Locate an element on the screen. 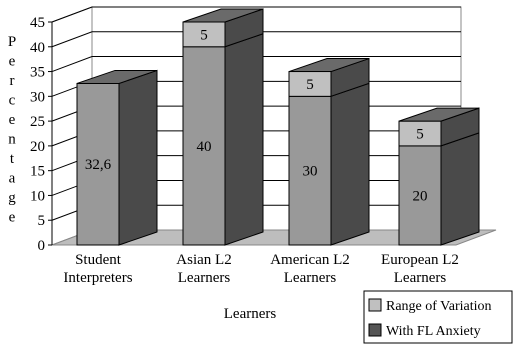  data-label: 20 is located at coordinates (420, 196).